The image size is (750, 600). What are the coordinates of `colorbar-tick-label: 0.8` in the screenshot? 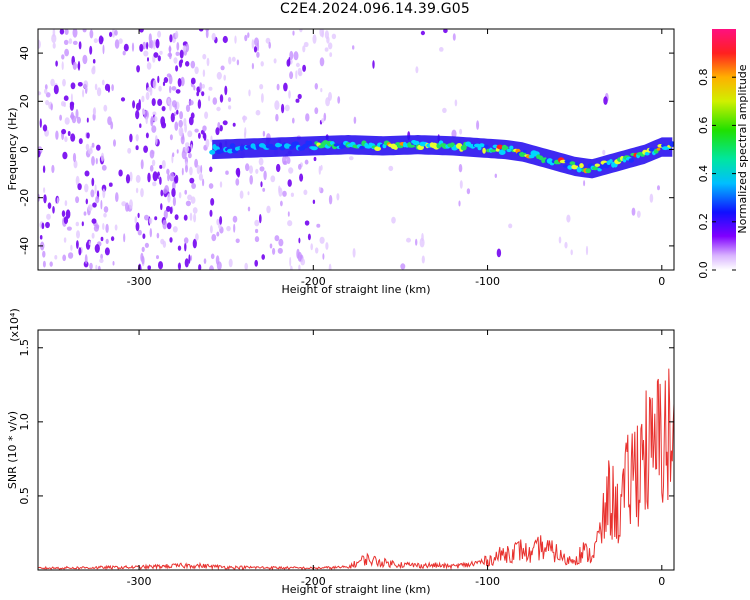 It's located at (703, 77).